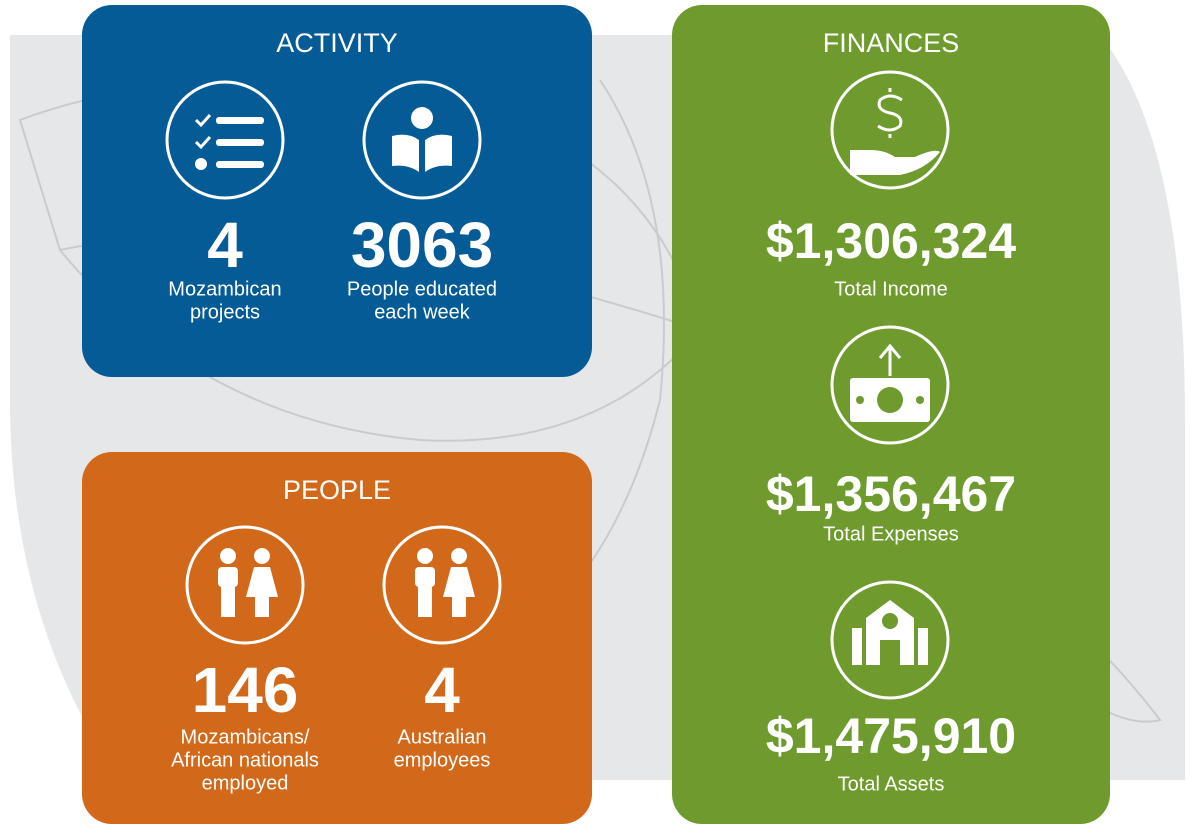 This screenshot has height=829, width=1192. What do you see at coordinates (891, 241) in the screenshot?
I see `stat-value: $1,306,324` at bounding box center [891, 241].